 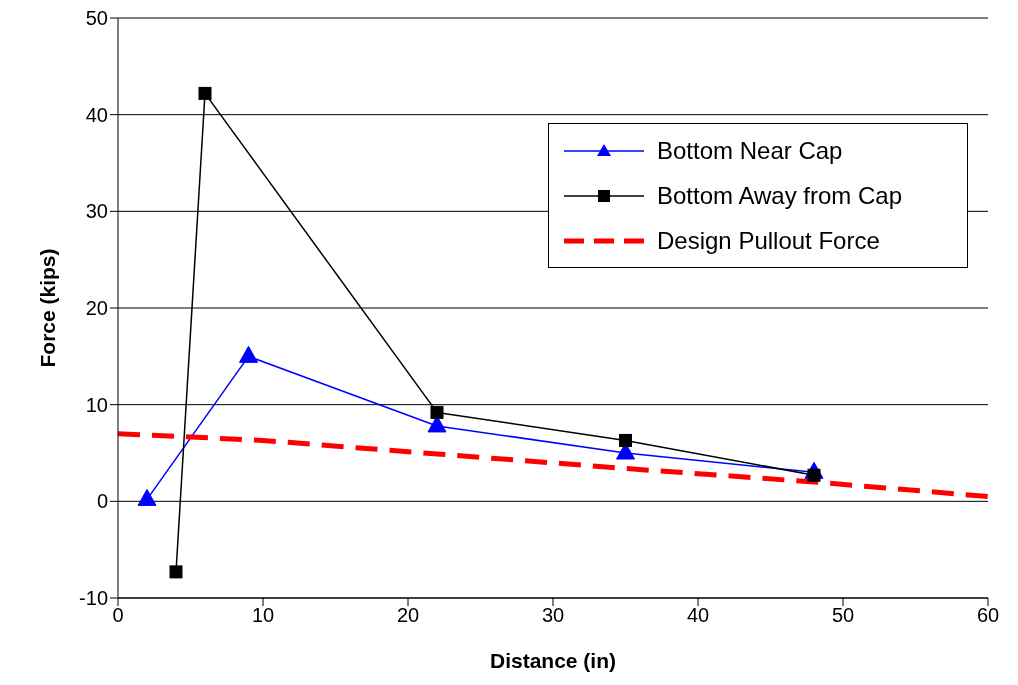 I want to click on y-tick-label: 10, so click(x=96, y=404).